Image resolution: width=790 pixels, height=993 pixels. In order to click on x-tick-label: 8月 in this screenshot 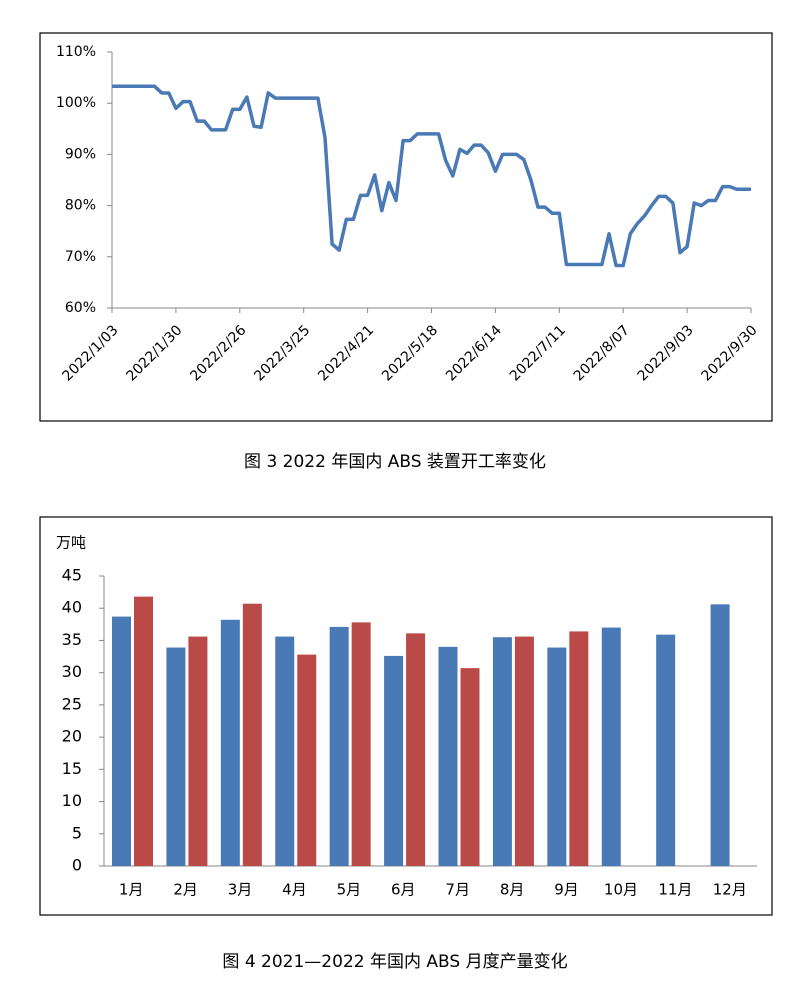, I will do `click(512, 890)`.